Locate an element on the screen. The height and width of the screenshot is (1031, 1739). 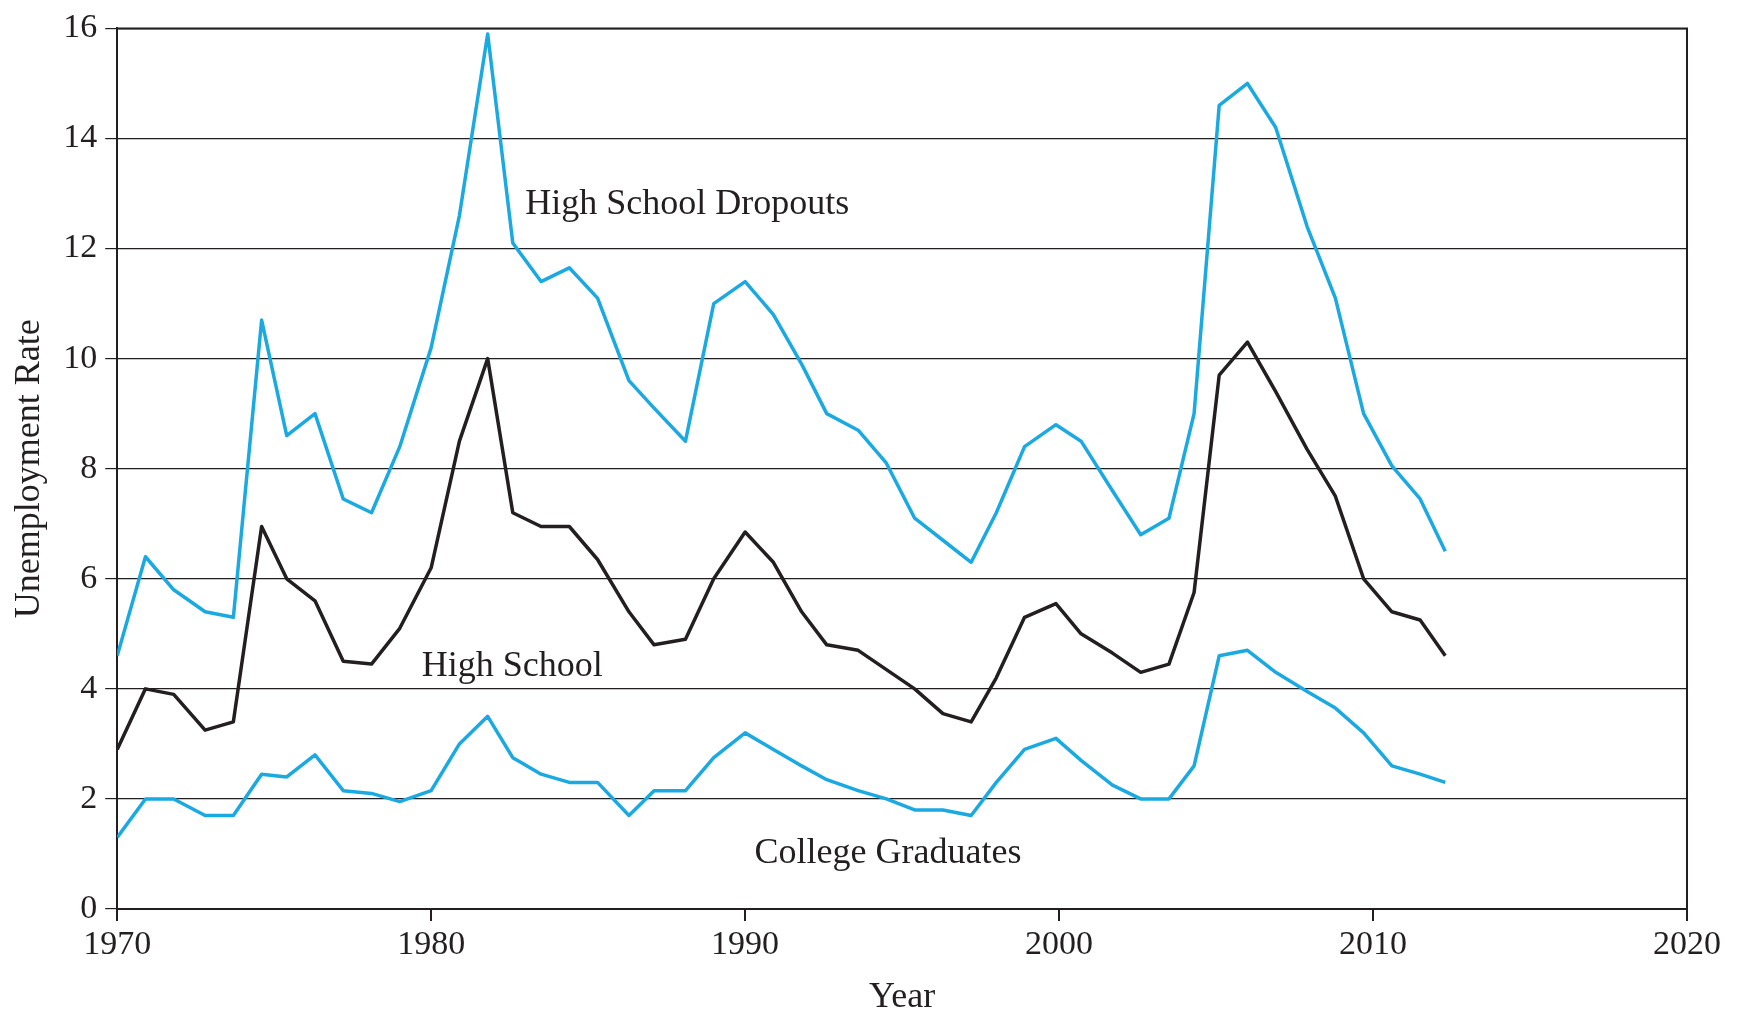
y-tick-label: 12 is located at coordinates (80, 246).